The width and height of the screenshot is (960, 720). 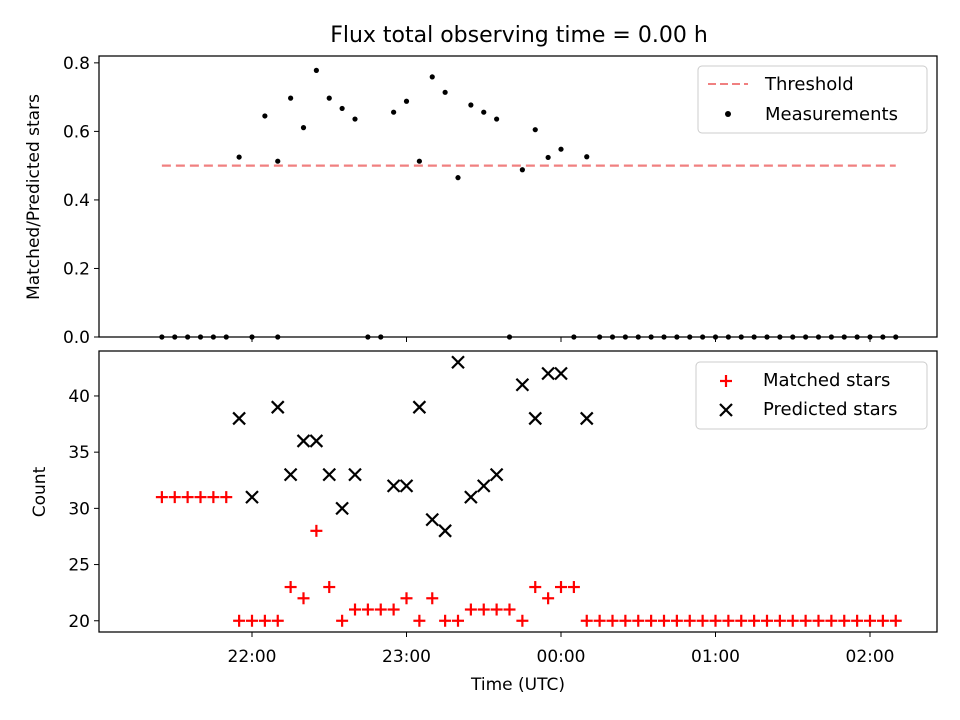 What do you see at coordinates (79, 566) in the screenshot?
I see `bottom-y-tick-label: 25` at bounding box center [79, 566].